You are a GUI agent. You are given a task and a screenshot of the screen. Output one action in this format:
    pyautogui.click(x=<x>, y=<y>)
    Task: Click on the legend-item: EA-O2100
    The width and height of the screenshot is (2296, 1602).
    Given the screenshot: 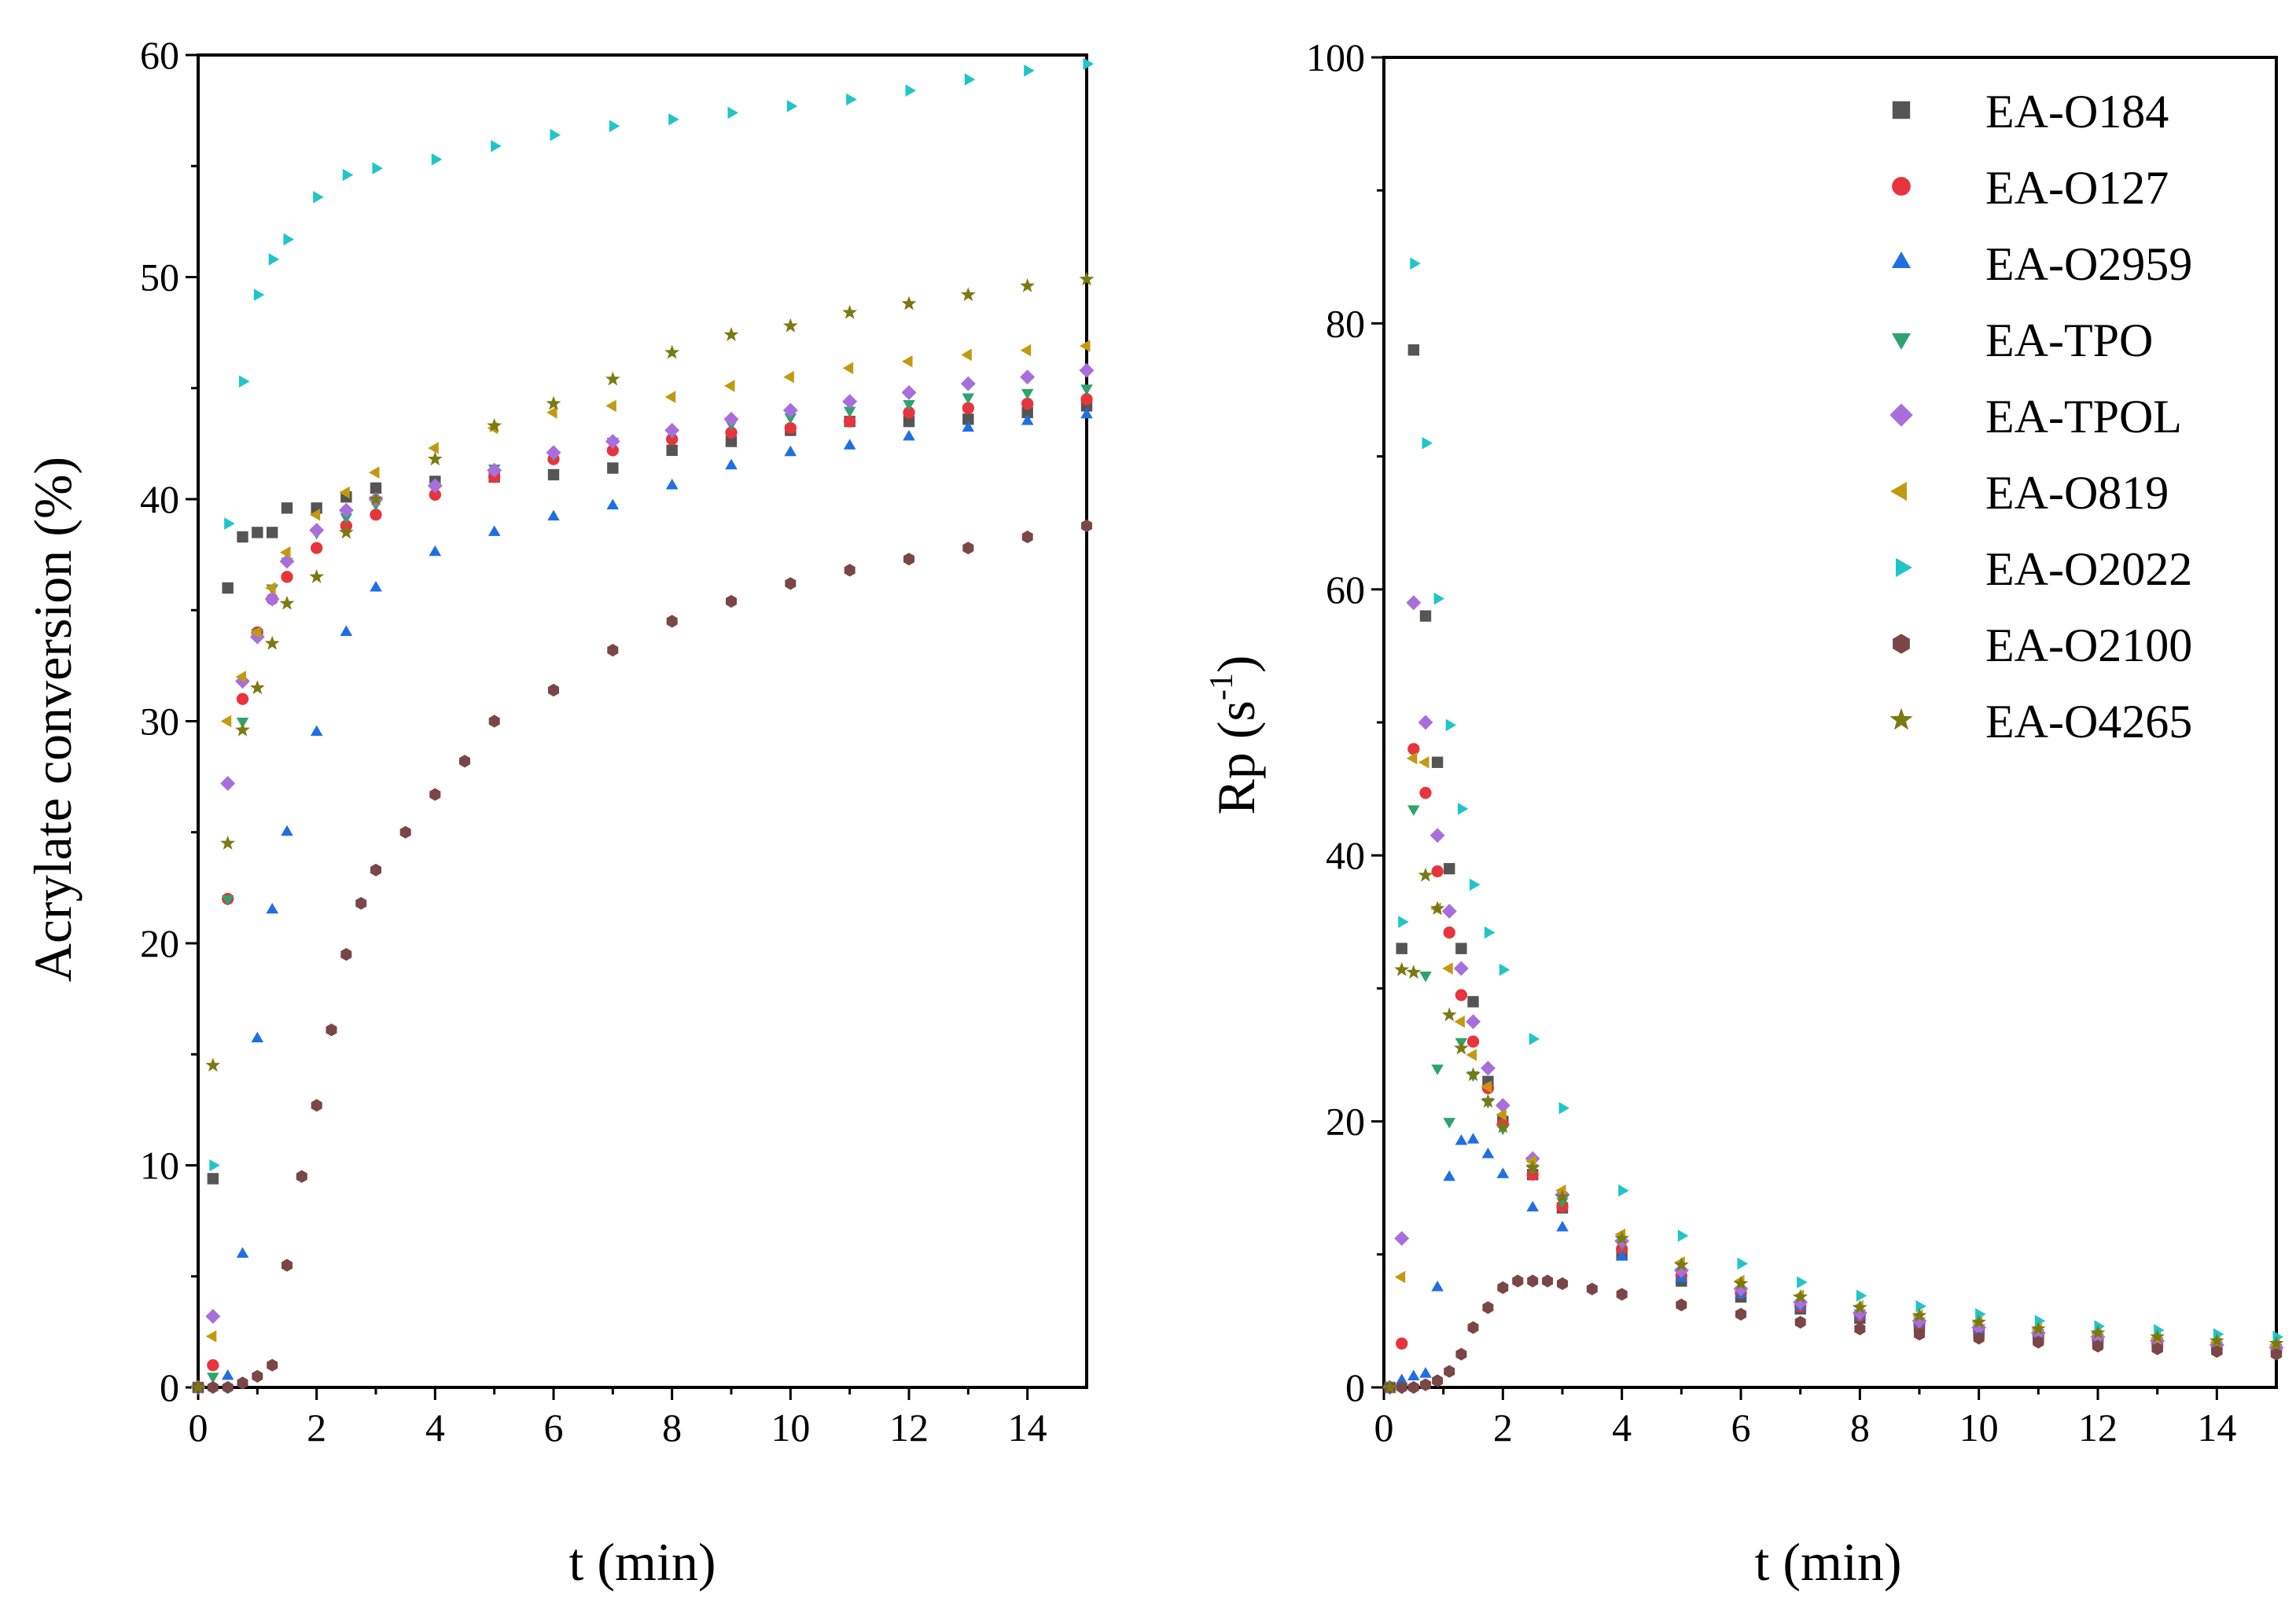 What is the action you would take?
    pyautogui.click(x=2042, y=645)
    